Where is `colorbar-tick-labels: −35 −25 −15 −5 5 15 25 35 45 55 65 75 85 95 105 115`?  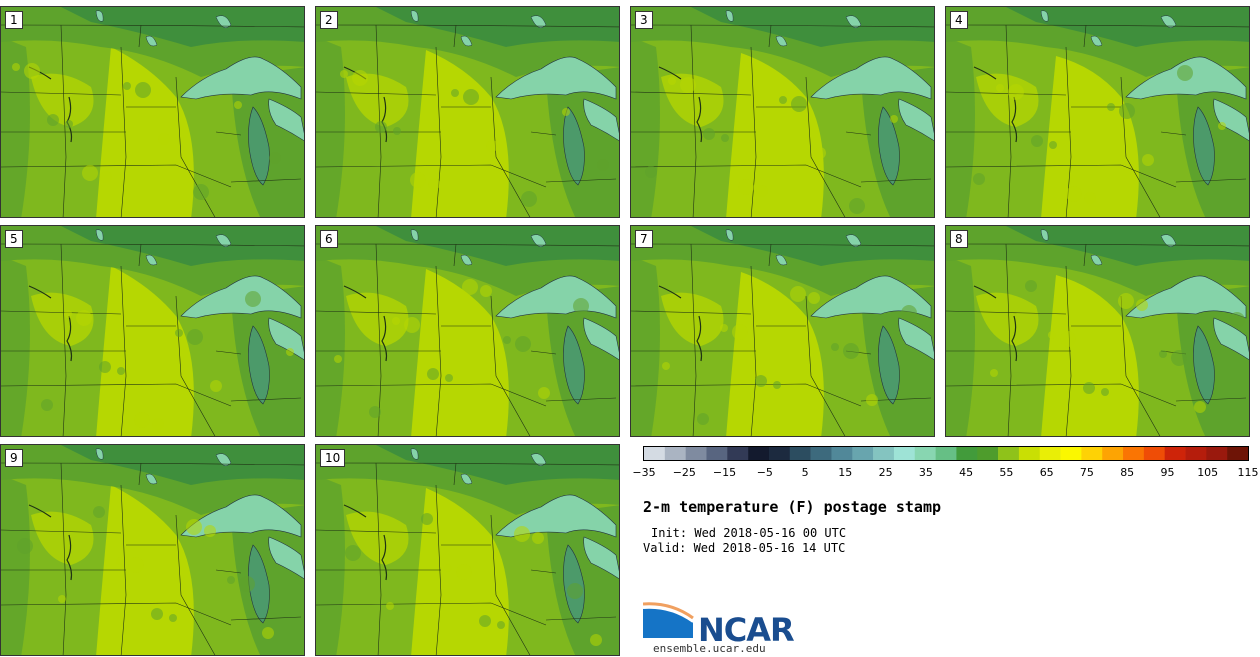
colorbar-tick-labels: −35 −25 −15 −5 5 15 25 35 45 55 65 75 85 95 105 115 is located at coordinates (946, 474).